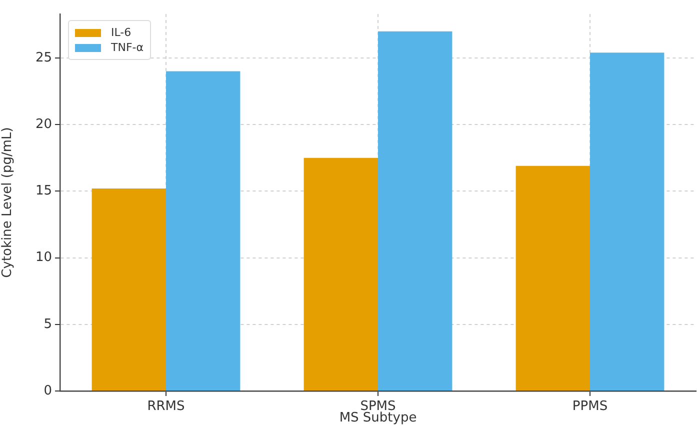 This screenshot has width=697, height=426. Describe the element at coordinates (127, 47) in the screenshot. I see `legend-label: TNF-α` at that location.